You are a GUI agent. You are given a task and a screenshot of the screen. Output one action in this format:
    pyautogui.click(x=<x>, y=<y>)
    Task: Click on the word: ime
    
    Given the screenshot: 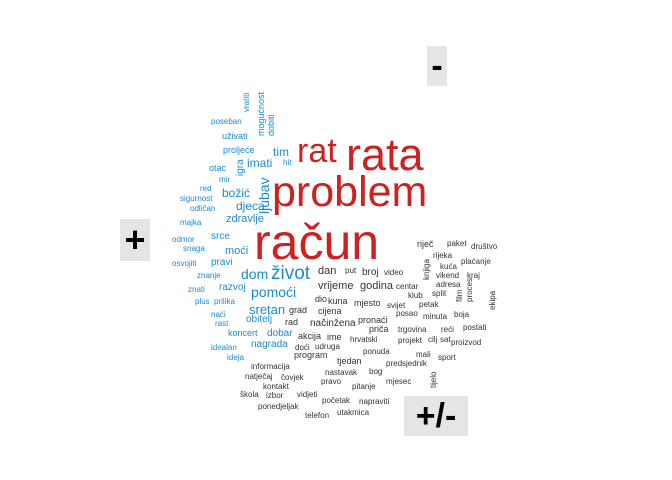 What is the action you would take?
    pyautogui.click(x=334, y=337)
    